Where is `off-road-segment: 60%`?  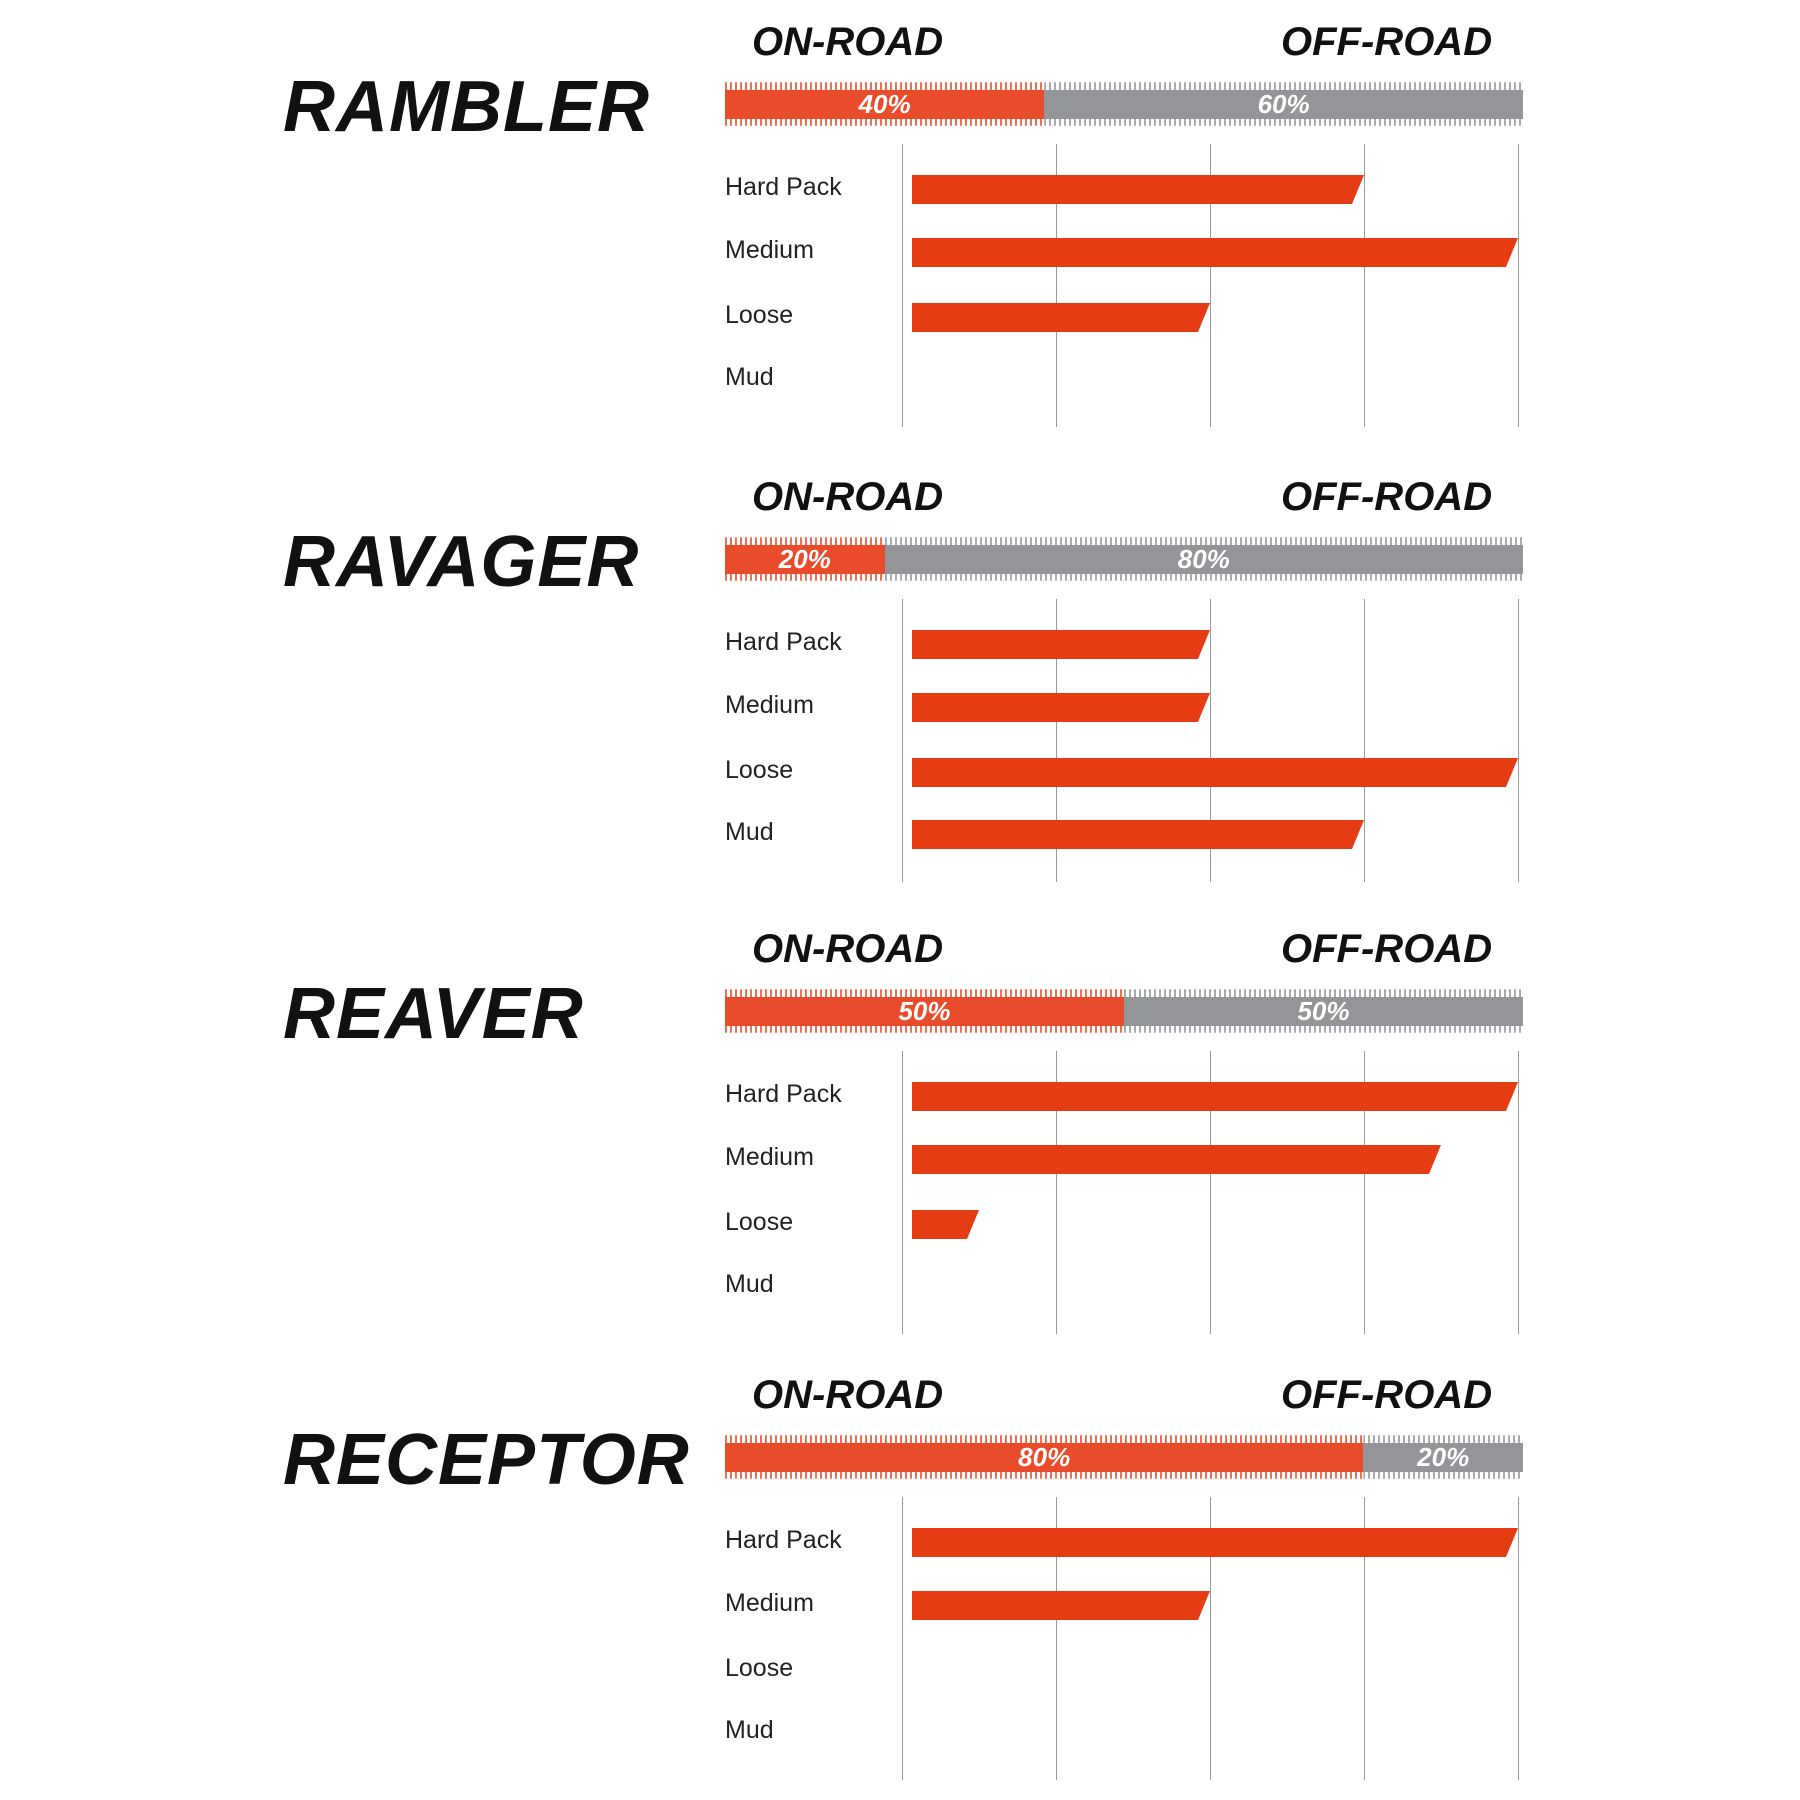 off-road-segment: 60% is located at coordinates (1283, 104).